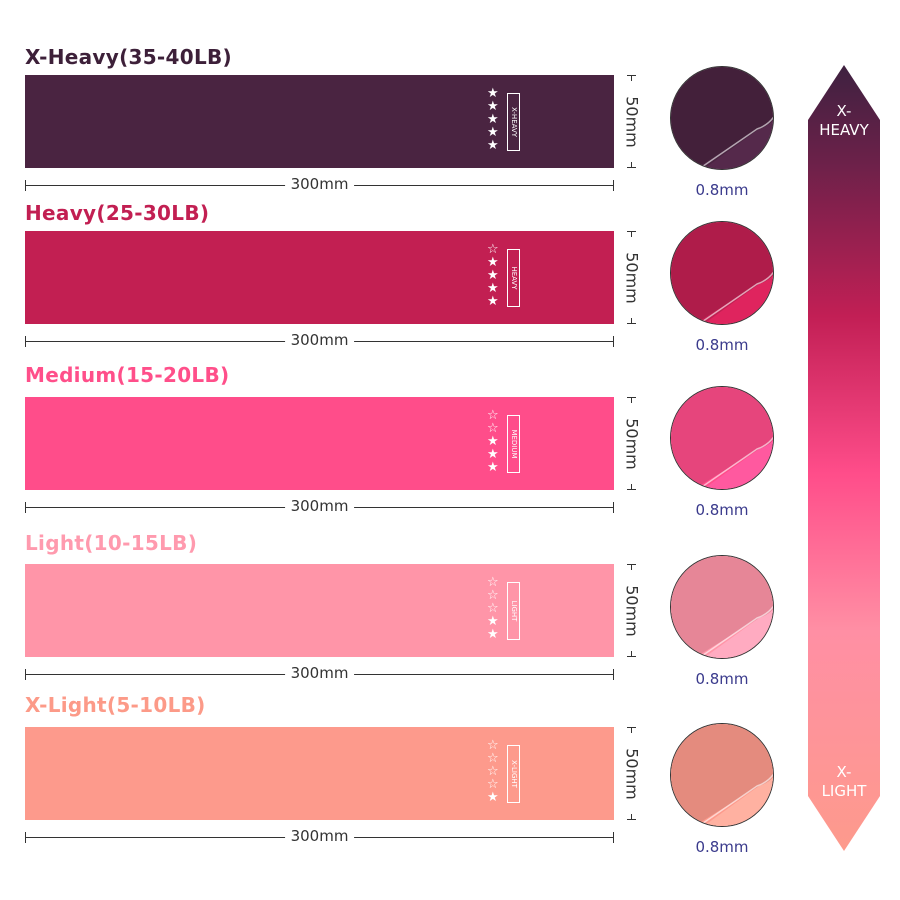 This screenshot has height=900, width=900. Describe the element at coordinates (844, 781) in the screenshot. I see `scale-bottom-label: X- LIGHT` at that location.